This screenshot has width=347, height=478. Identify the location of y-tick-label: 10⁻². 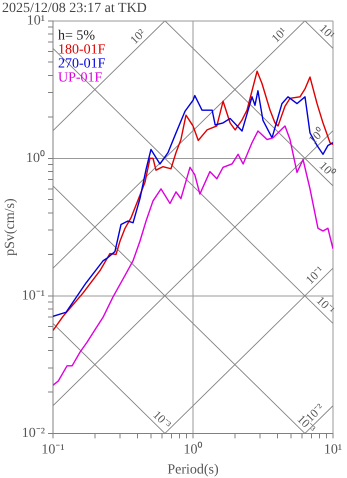
(33, 434).